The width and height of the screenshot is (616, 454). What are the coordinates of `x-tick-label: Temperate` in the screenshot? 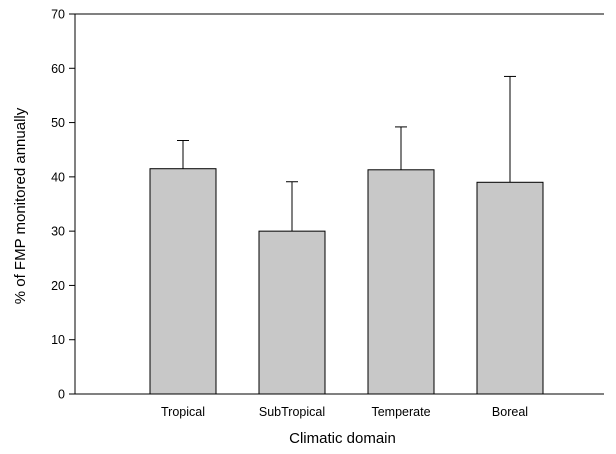 It's located at (400, 412).